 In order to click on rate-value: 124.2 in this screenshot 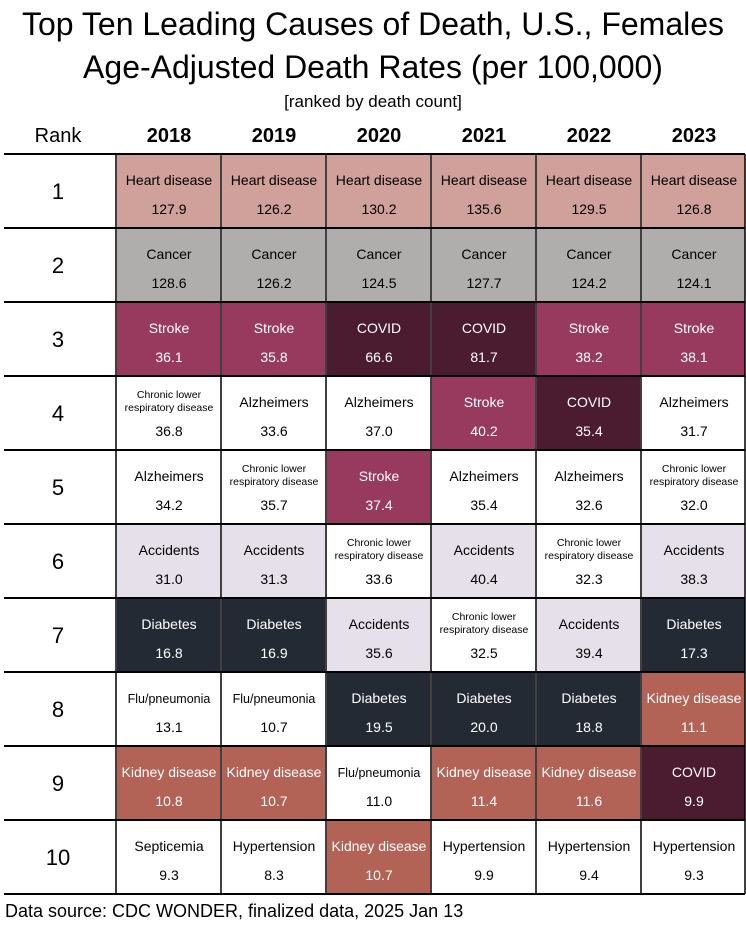, I will do `click(588, 283)`.